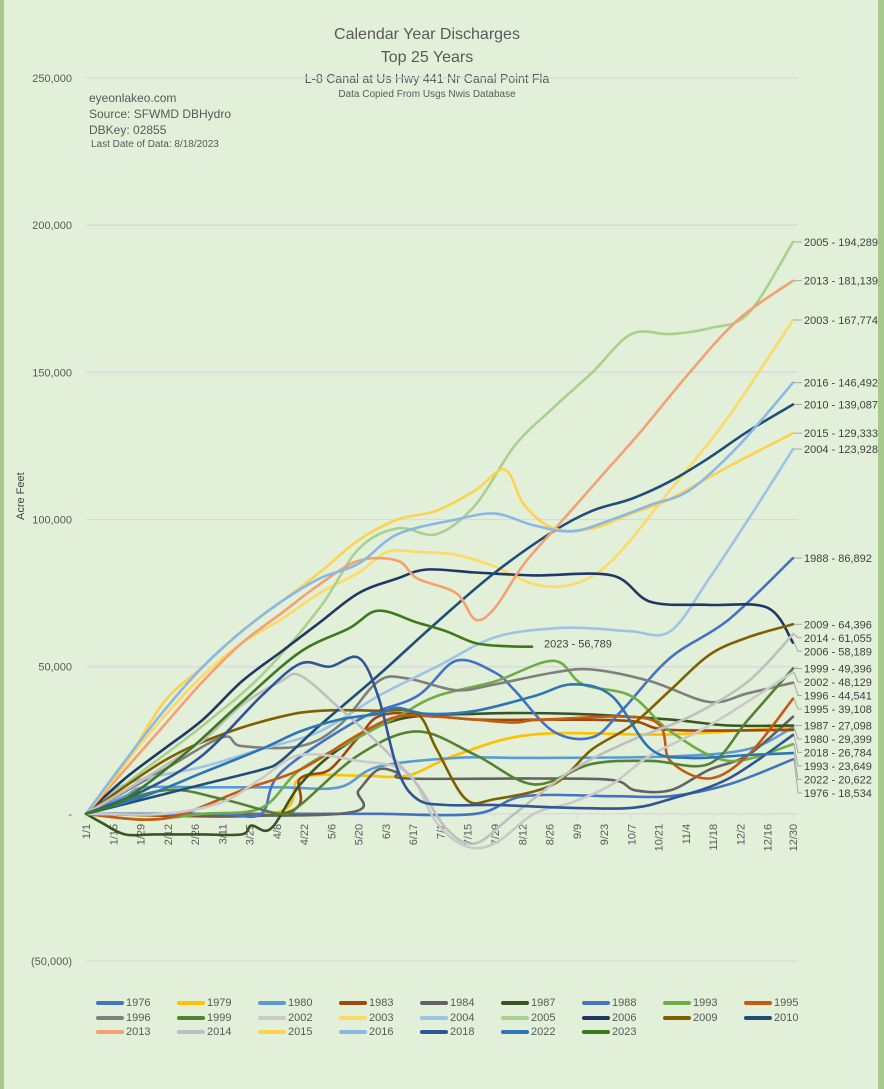  I want to click on x-tick-label: 6/17, so click(414, 834).